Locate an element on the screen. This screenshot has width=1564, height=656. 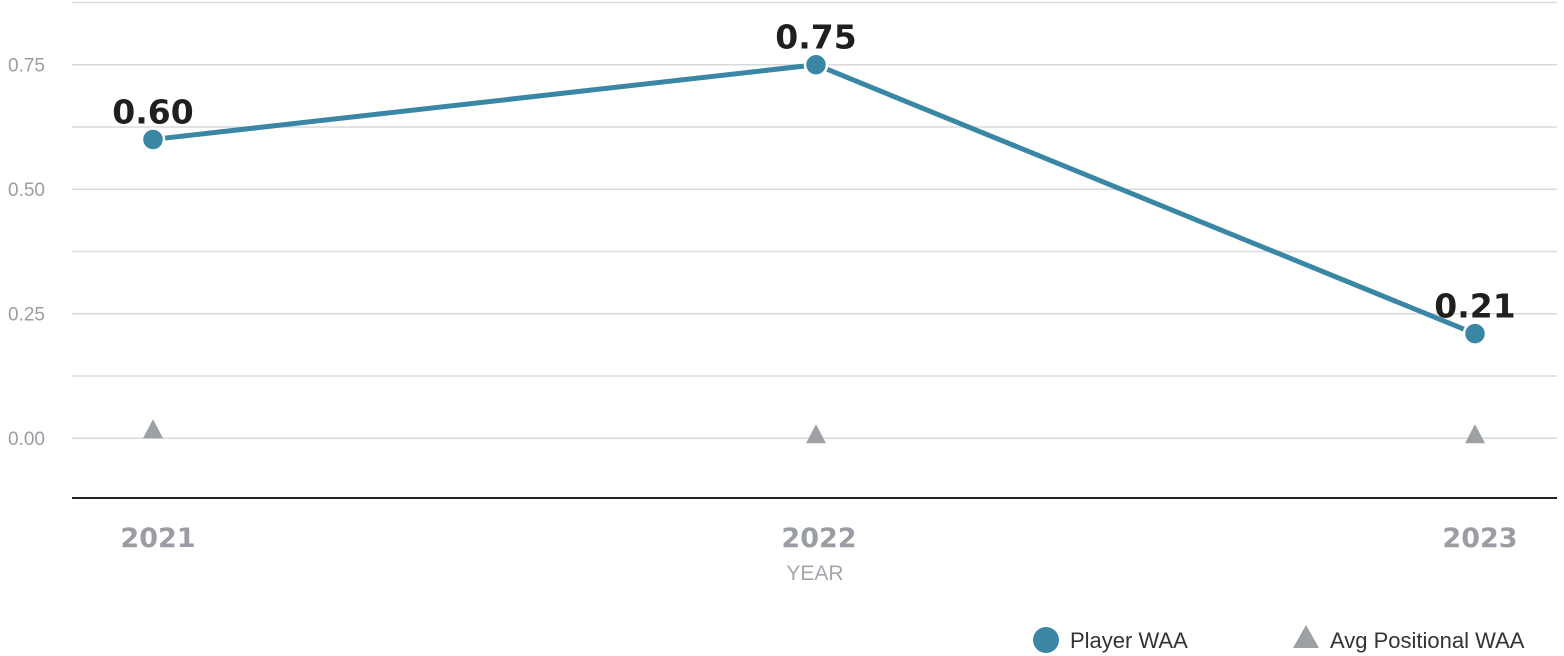
y-tick-label: 0.75 is located at coordinates (26, 66).